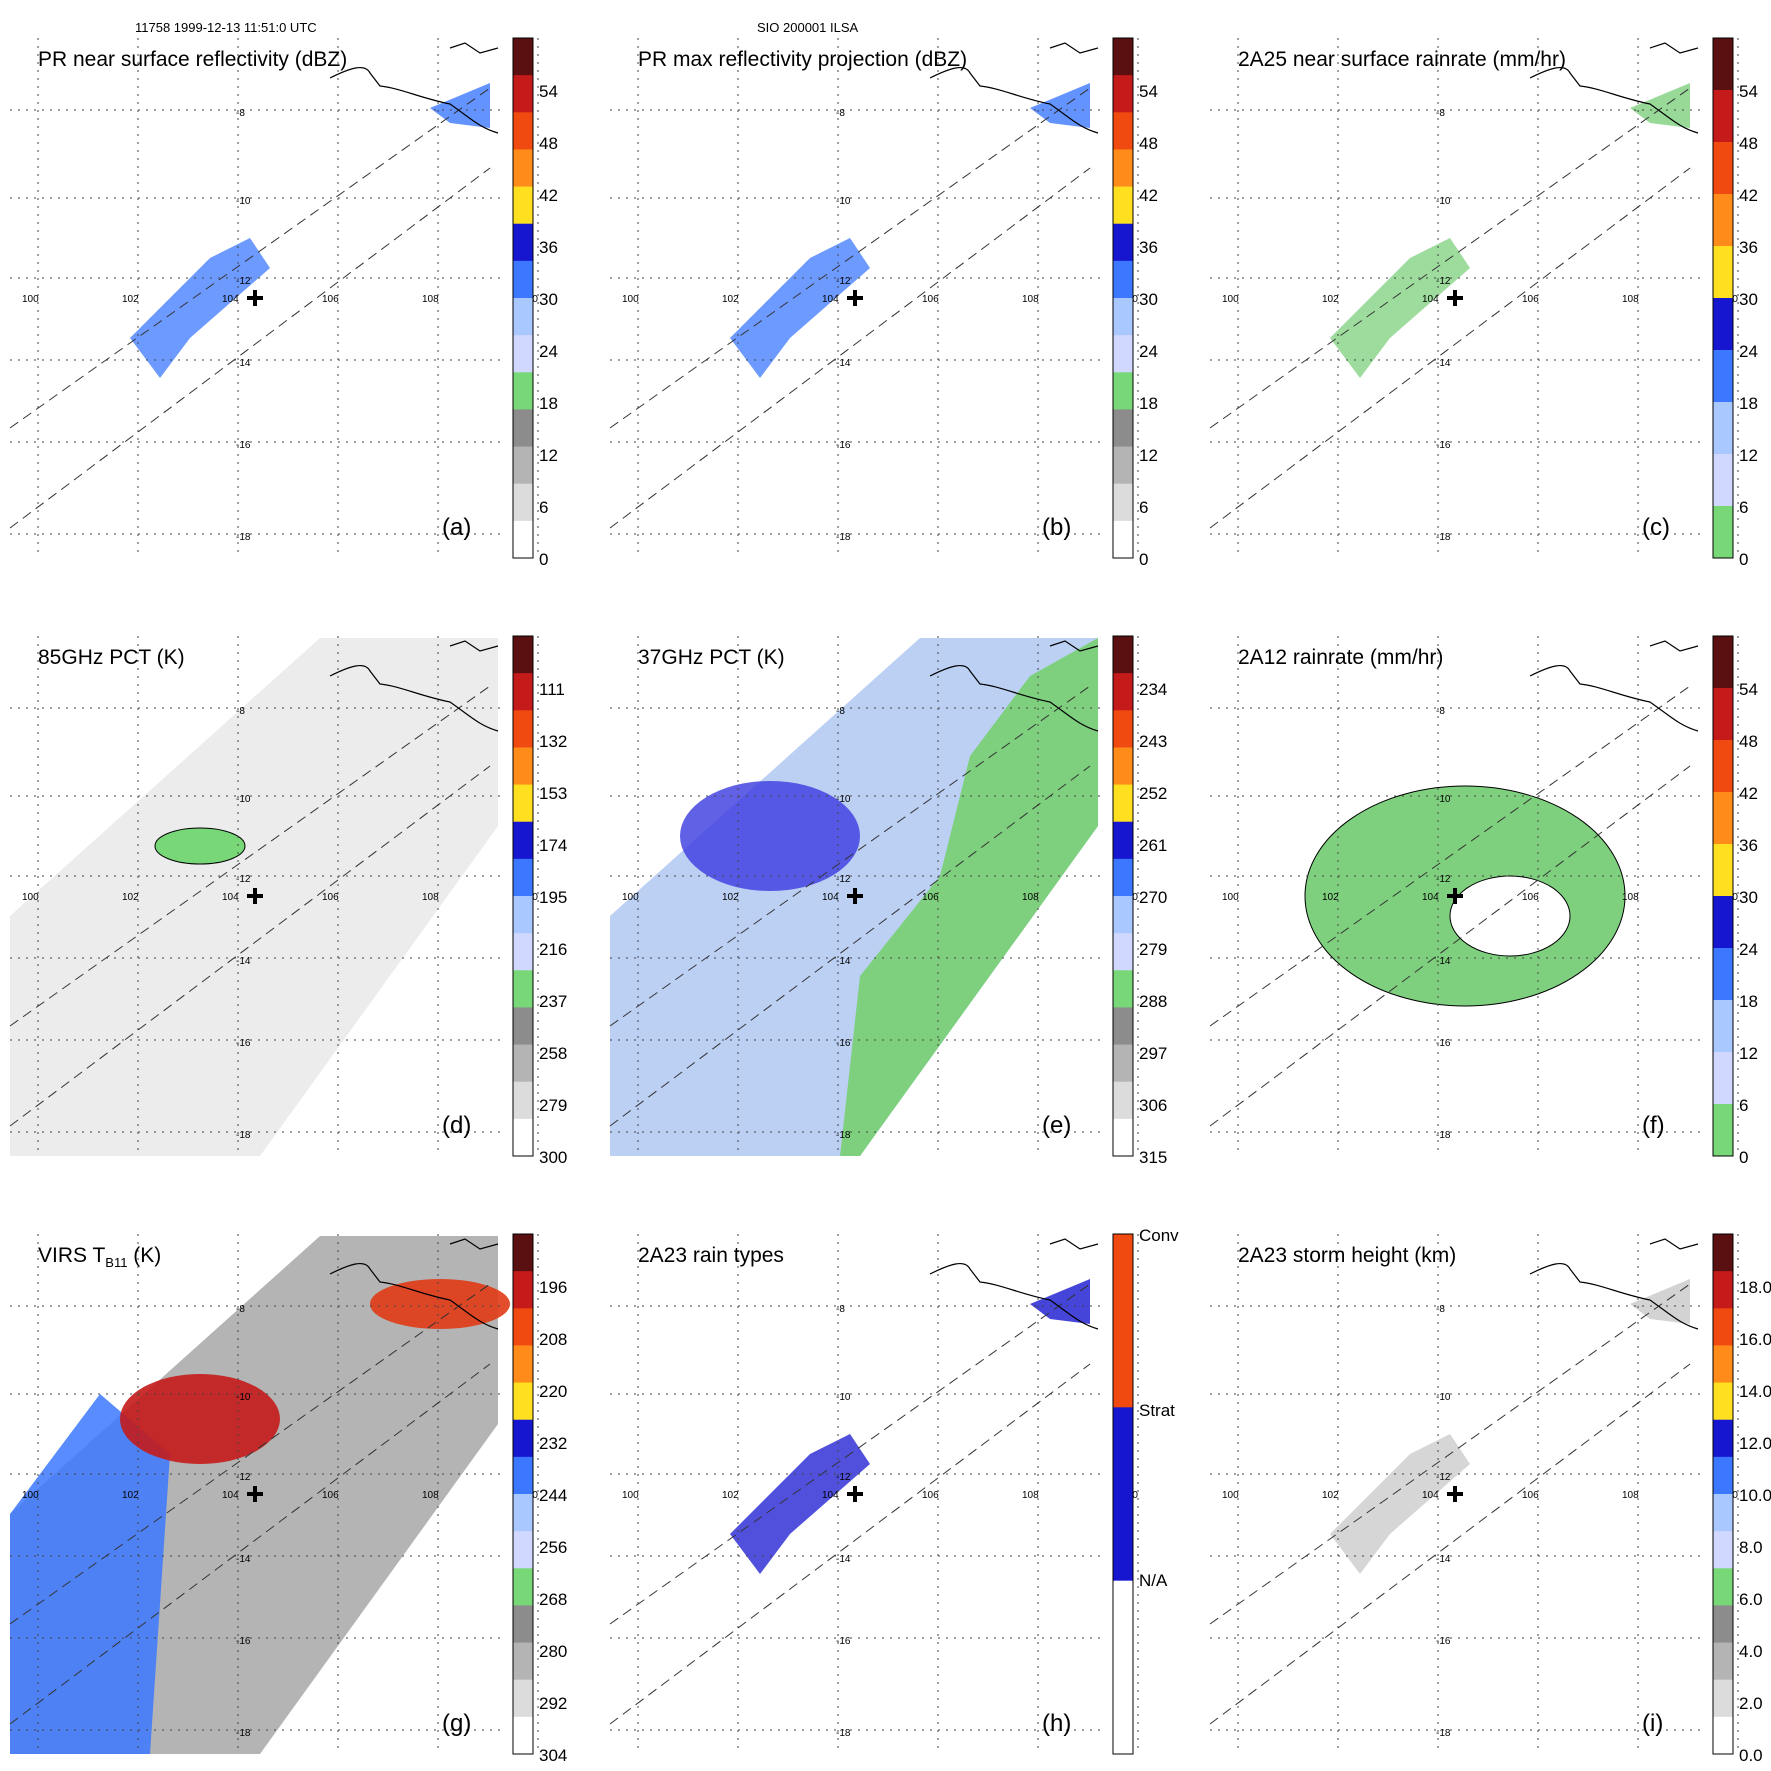 The height and width of the screenshot is (1771, 1771). What do you see at coordinates (1755, 1339) in the screenshot?
I see `colorbar-tick-label: 16.0` at bounding box center [1755, 1339].